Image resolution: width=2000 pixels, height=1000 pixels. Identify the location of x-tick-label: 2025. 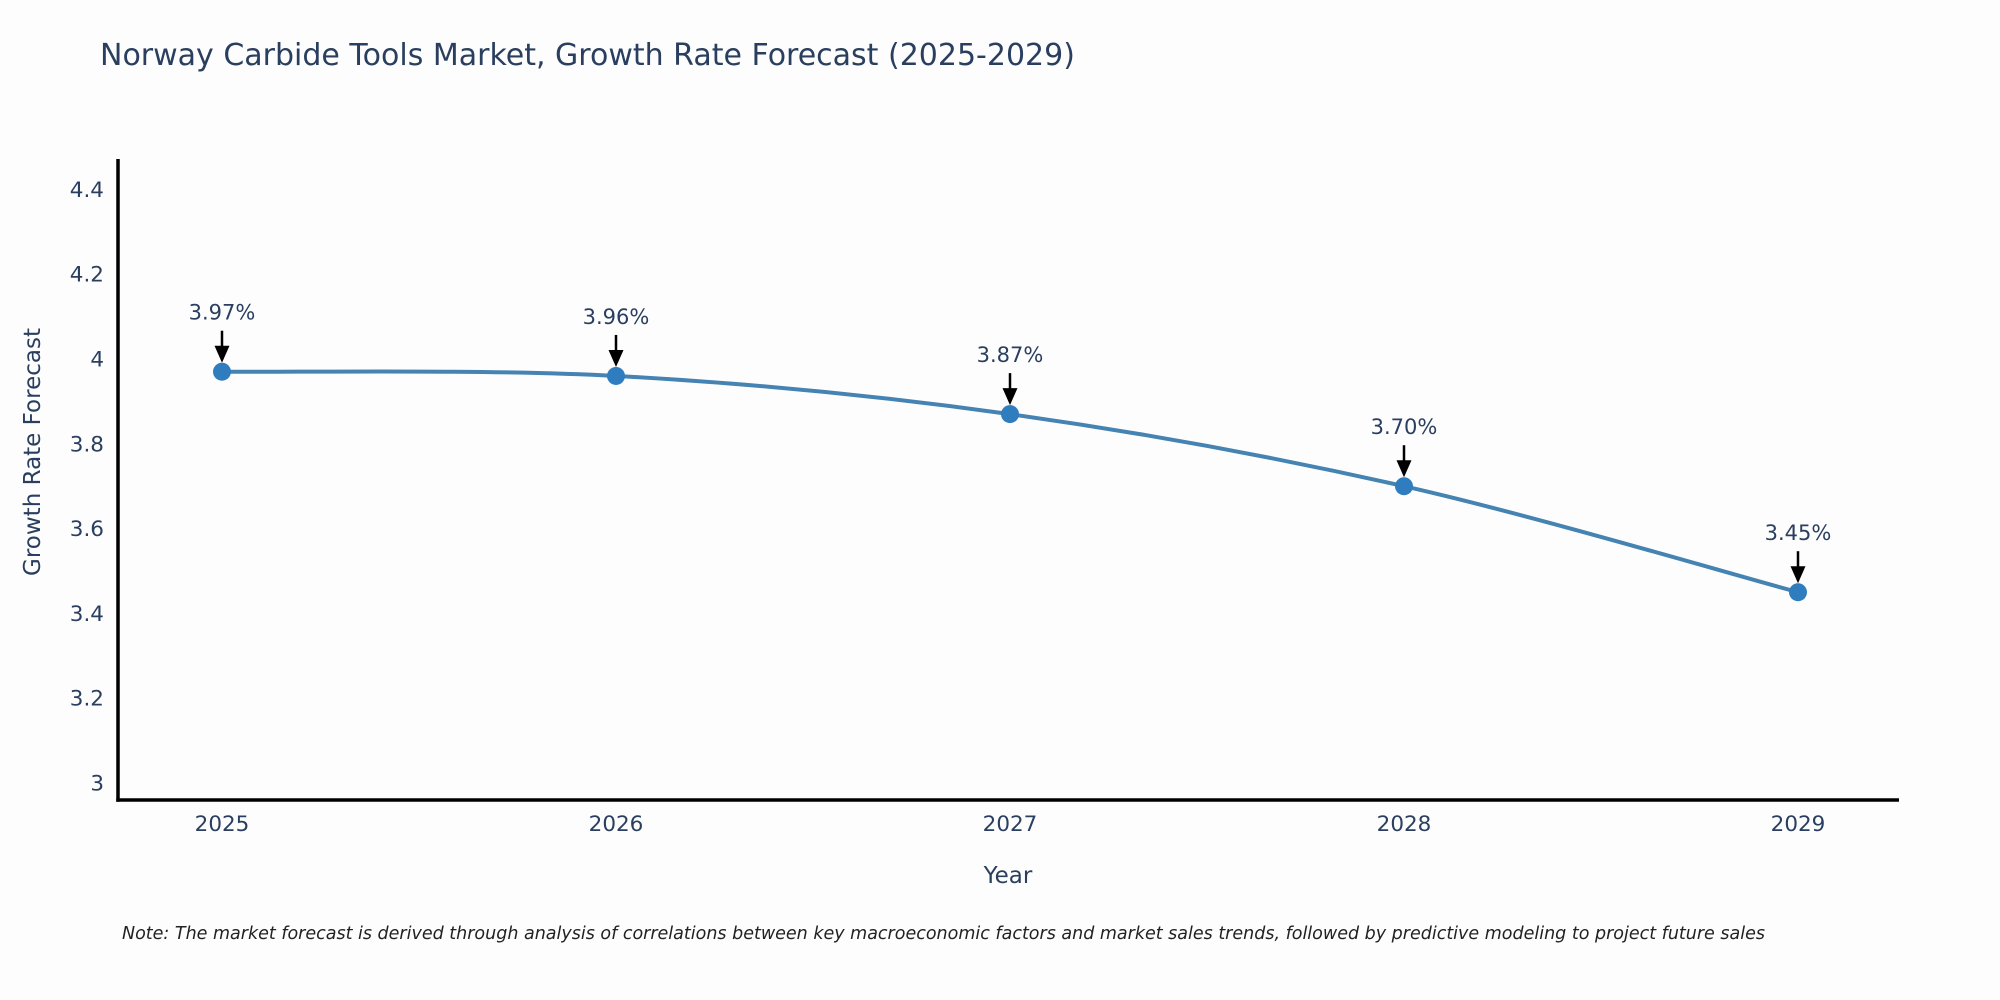
(222, 824).